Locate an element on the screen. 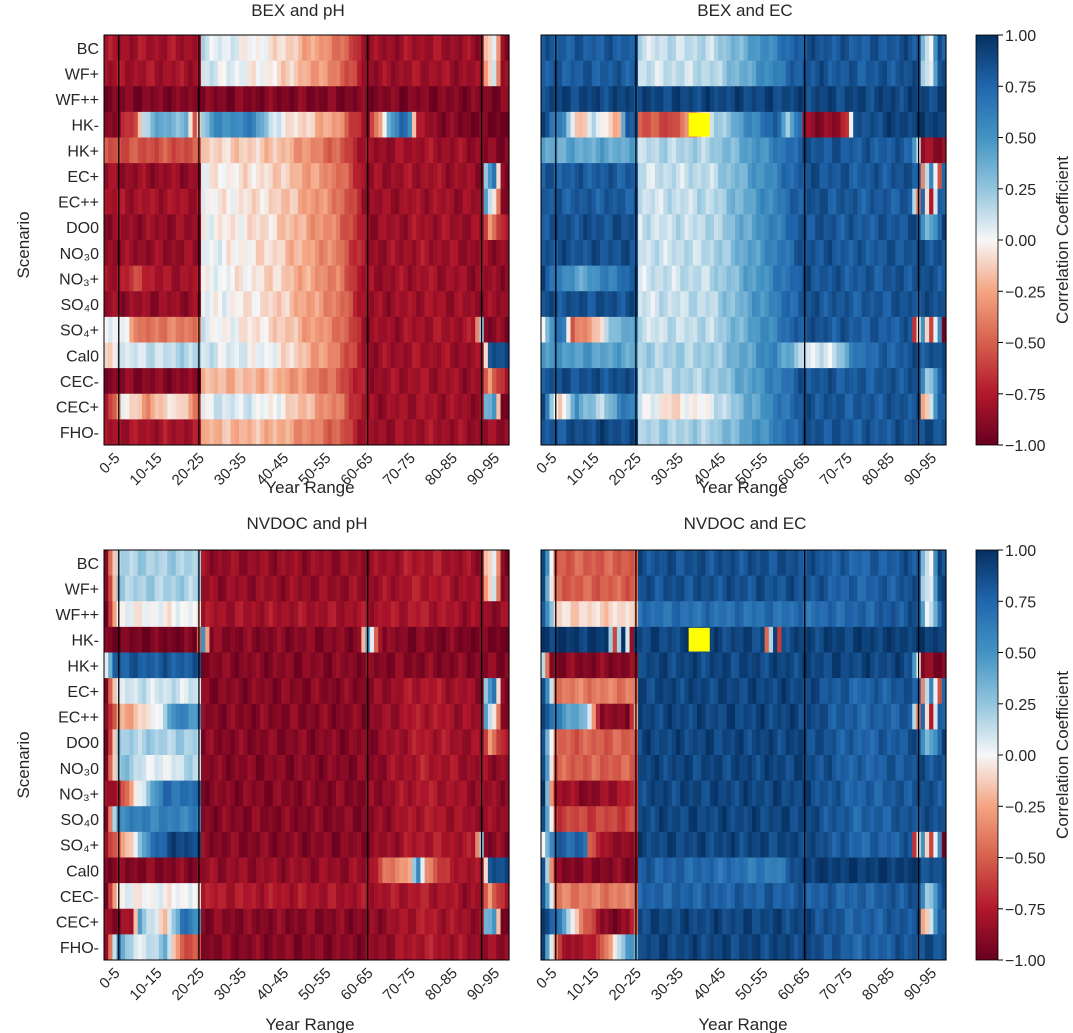  year-range-tick: 20-25 is located at coordinates (625, 469).